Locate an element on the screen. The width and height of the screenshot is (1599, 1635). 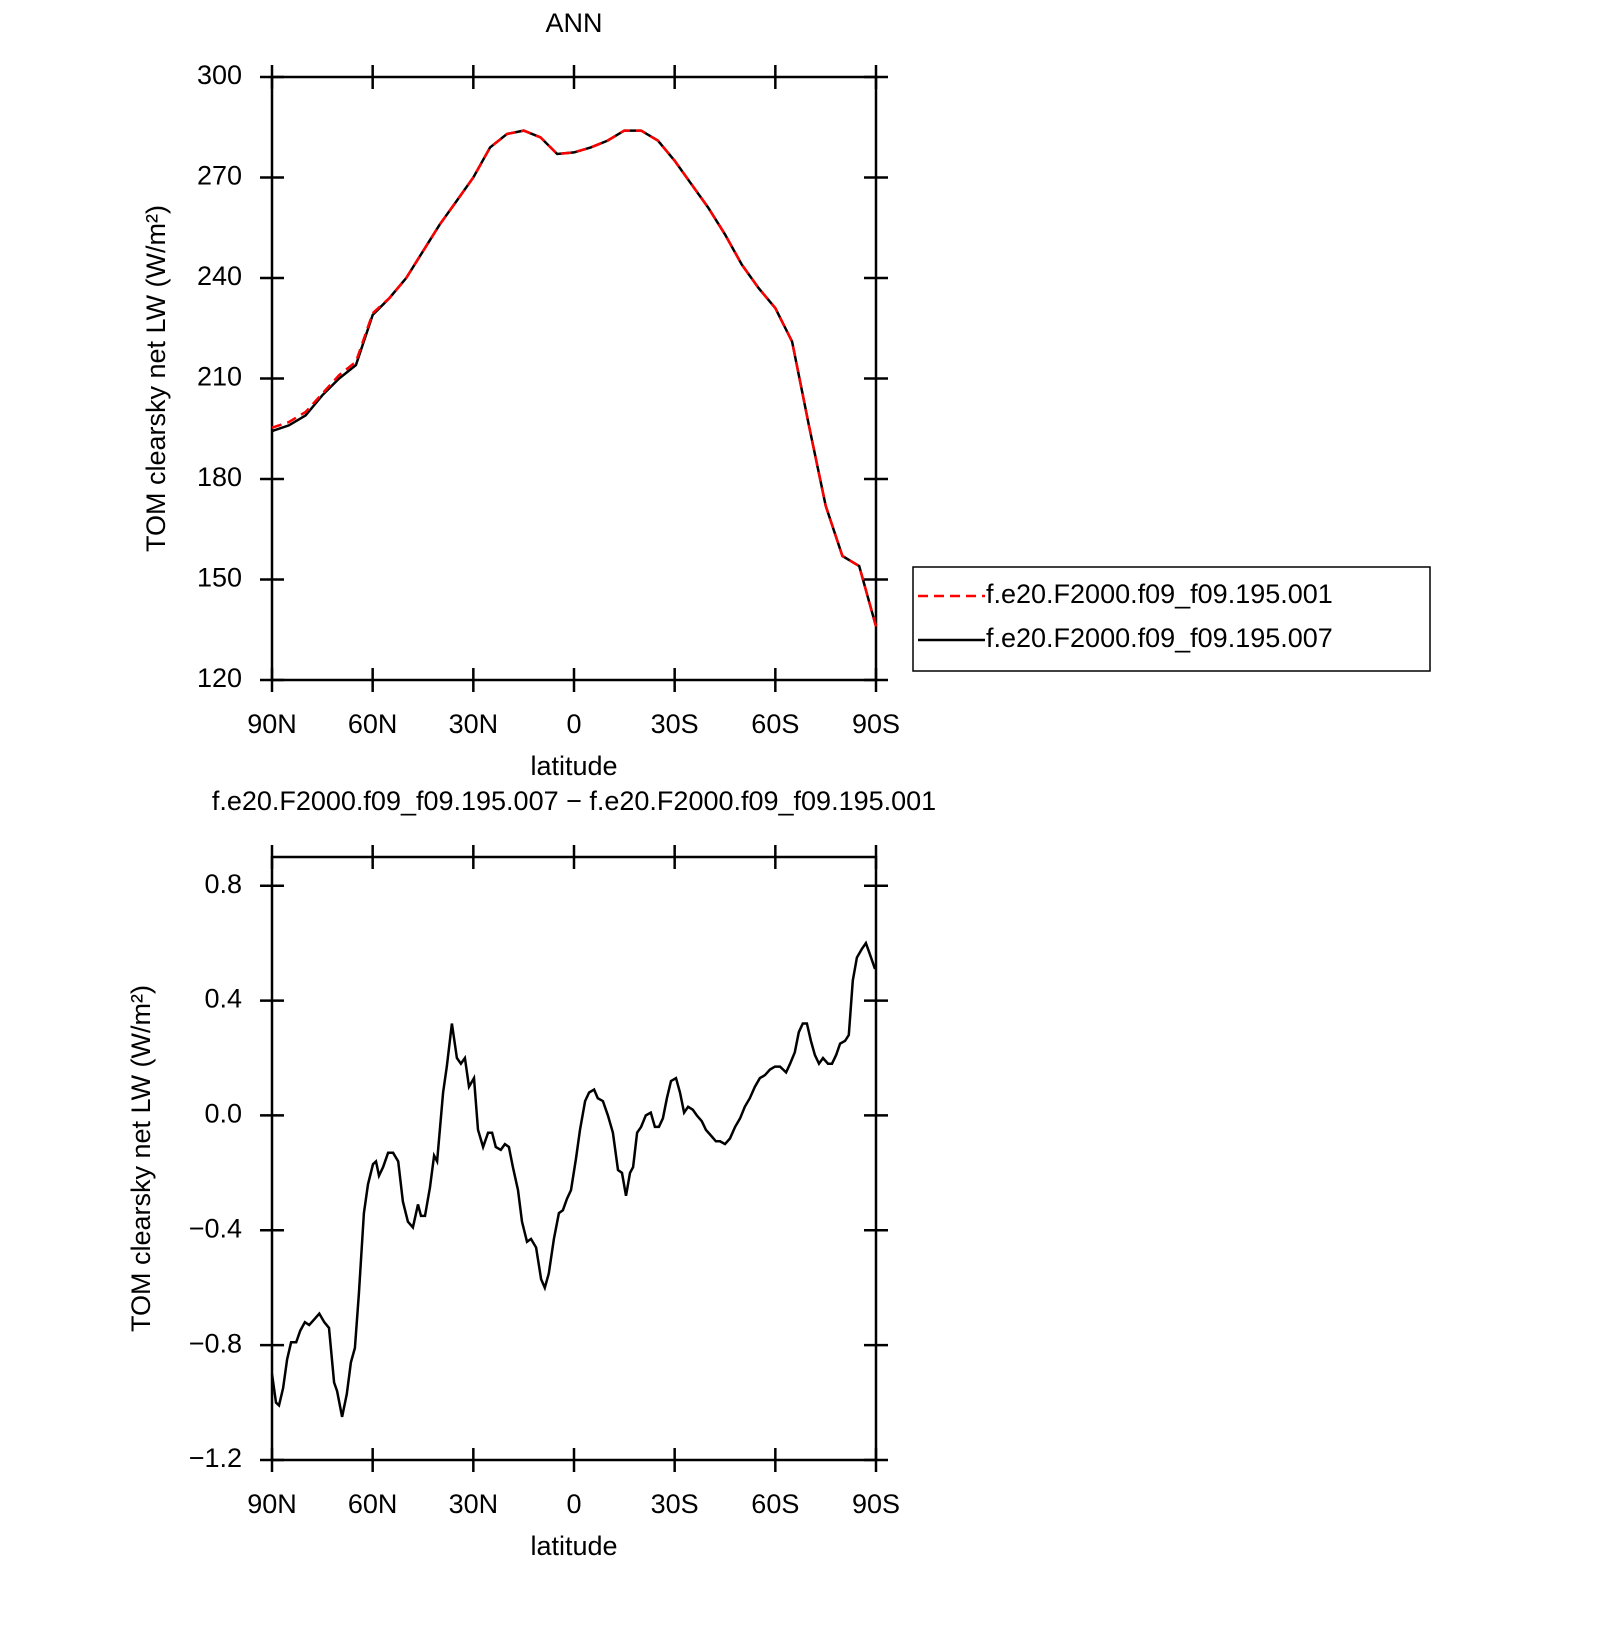
y-tick-label: 0.8 is located at coordinates (223, 884).